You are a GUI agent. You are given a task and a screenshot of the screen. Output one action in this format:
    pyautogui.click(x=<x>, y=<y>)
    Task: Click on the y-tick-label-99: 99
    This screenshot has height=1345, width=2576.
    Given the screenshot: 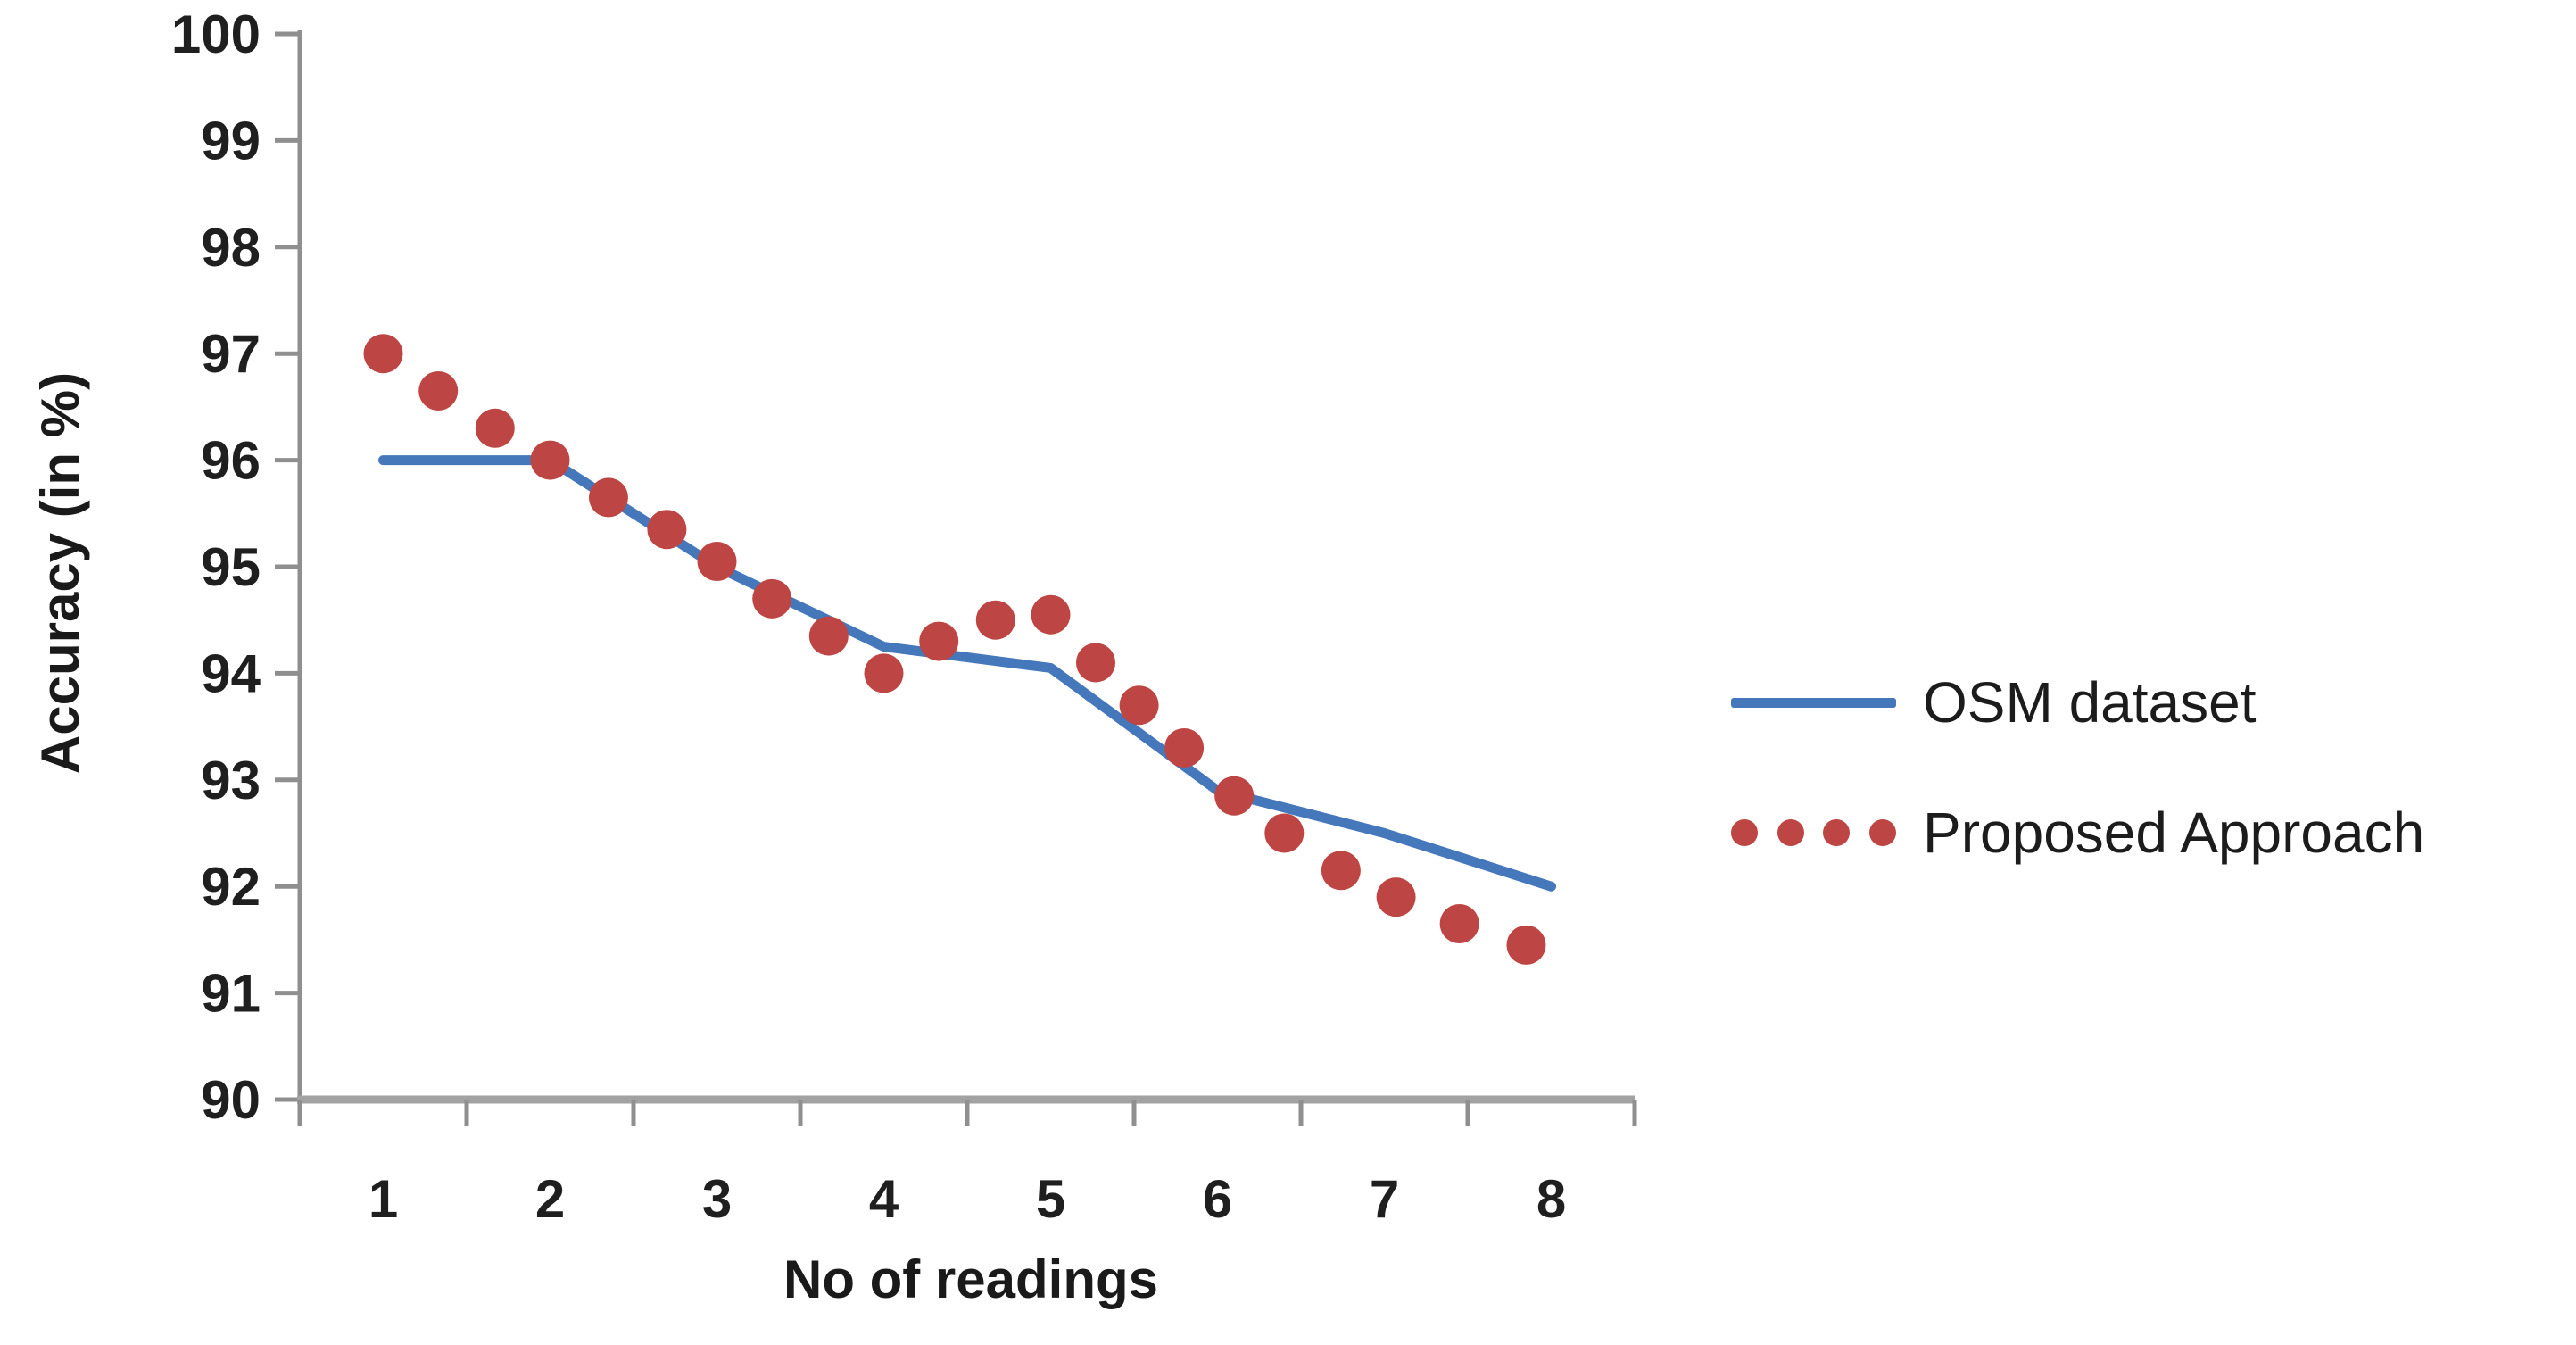 What is the action you would take?
    pyautogui.click(x=231, y=140)
    